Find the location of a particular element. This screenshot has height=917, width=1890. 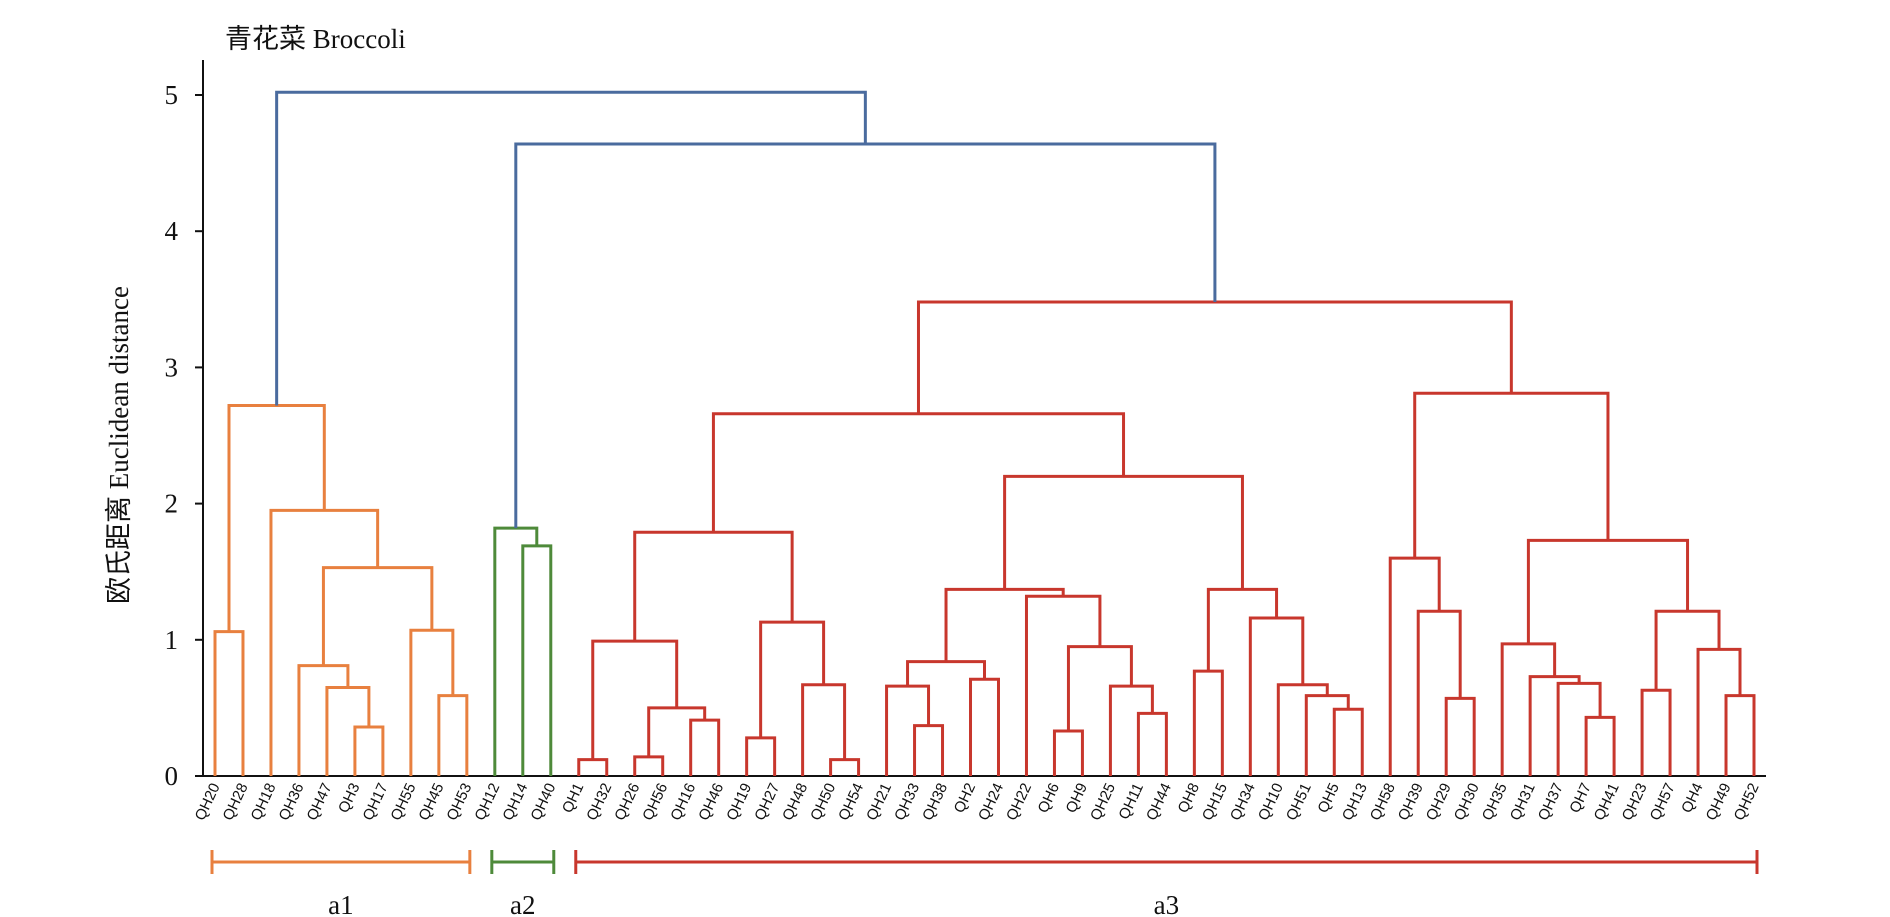

group-label: a2 is located at coordinates (522, 903).